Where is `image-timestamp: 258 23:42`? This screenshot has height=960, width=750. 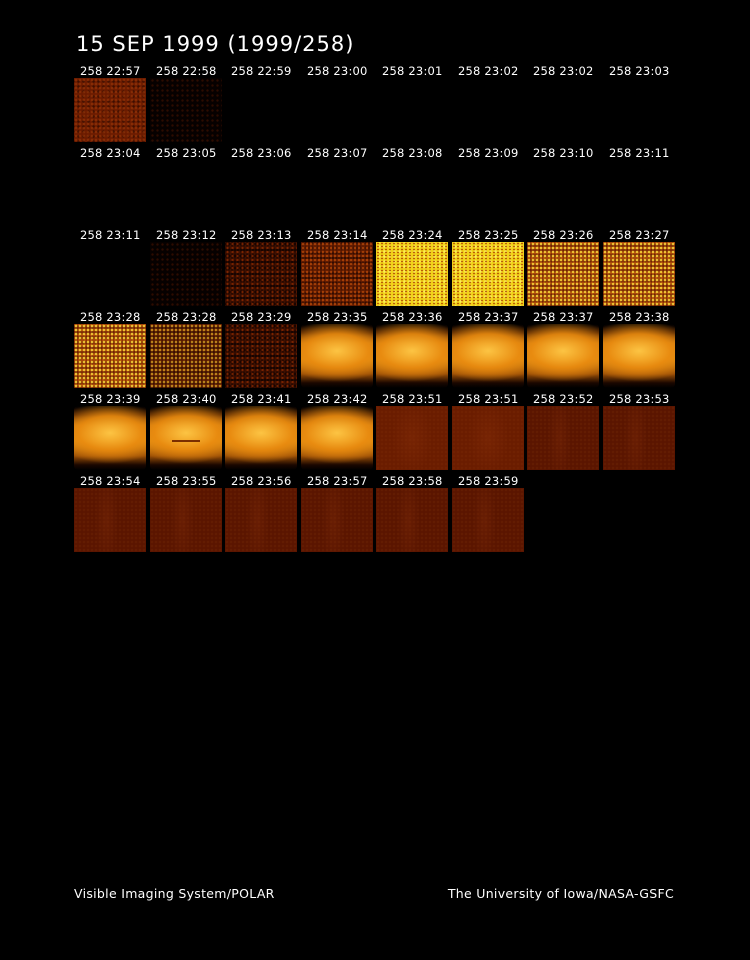
image-timestamp: 258 23:42 is located at coordinates (337, 399).